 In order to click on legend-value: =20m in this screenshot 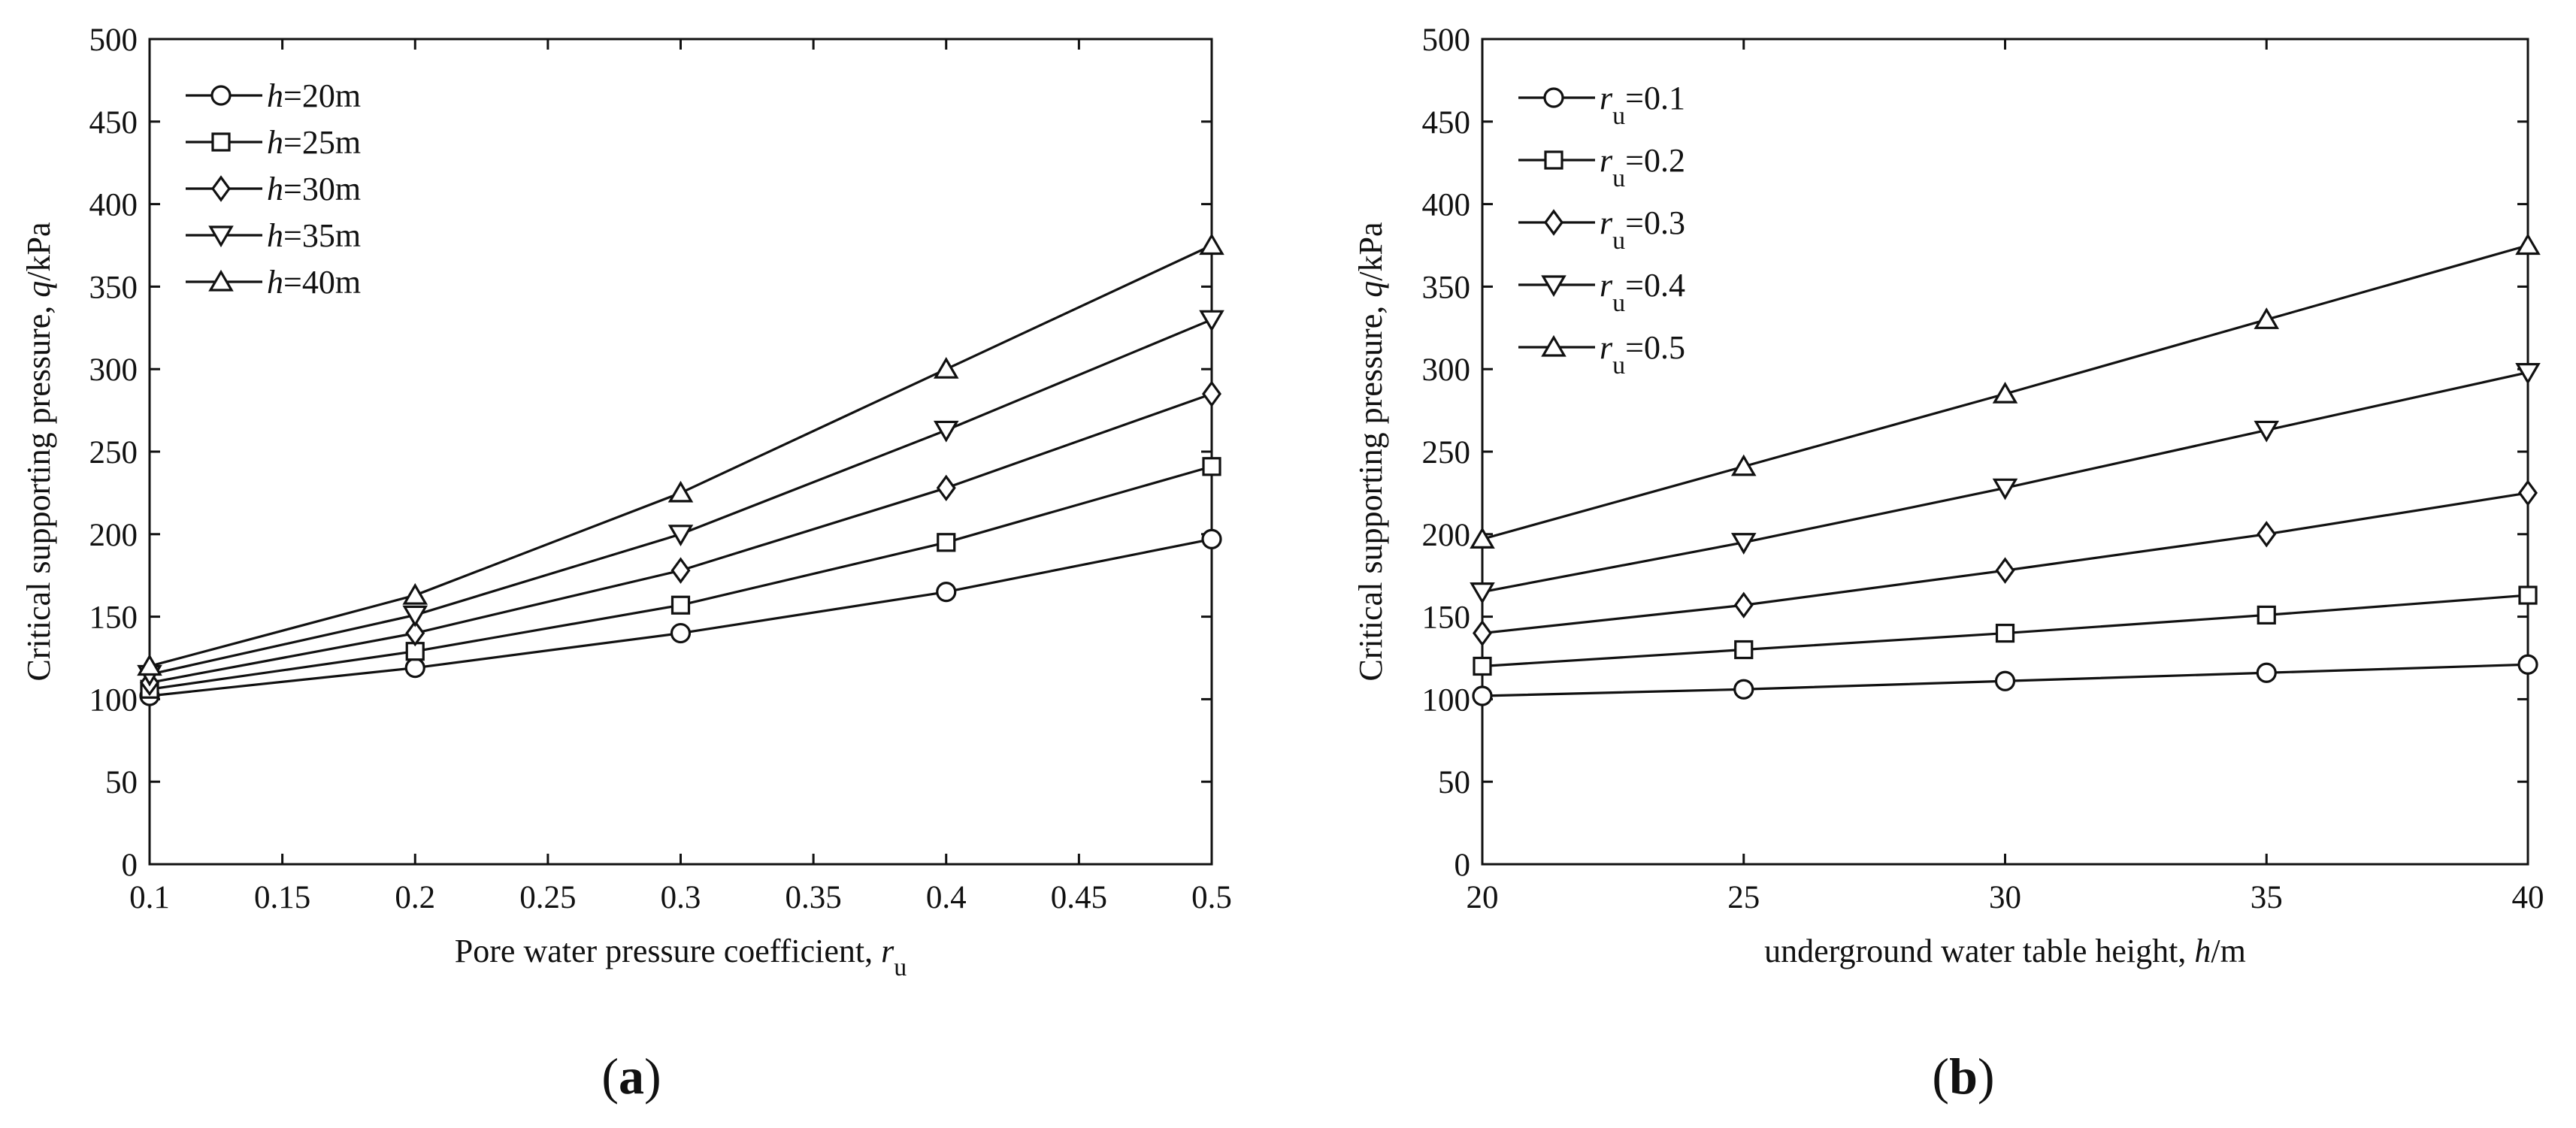, I will do `click(322, 95)`.